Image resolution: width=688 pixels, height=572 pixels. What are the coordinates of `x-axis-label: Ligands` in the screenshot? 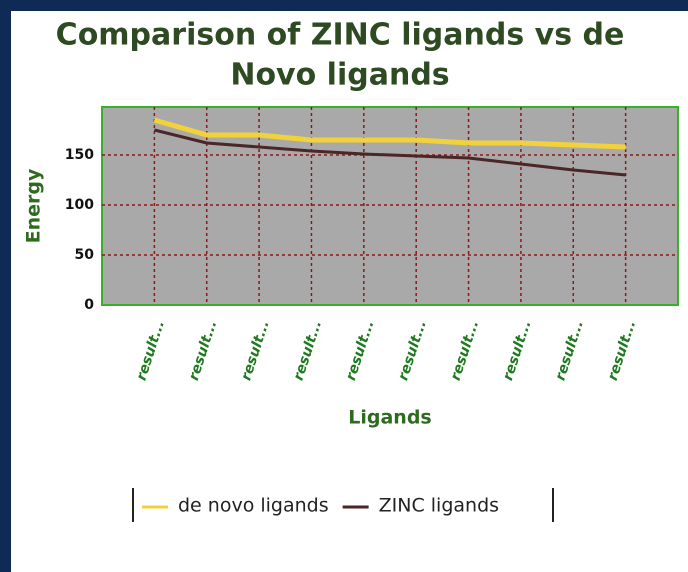 It's located at (389, 418).